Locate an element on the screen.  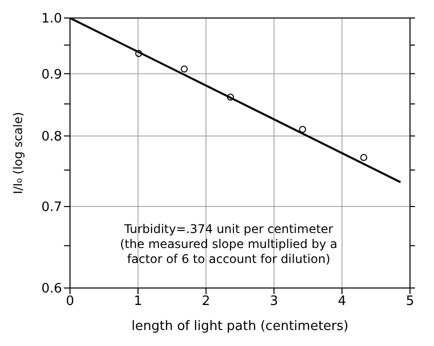
x-tick-label: 1 is located at coordinates (138, 302).